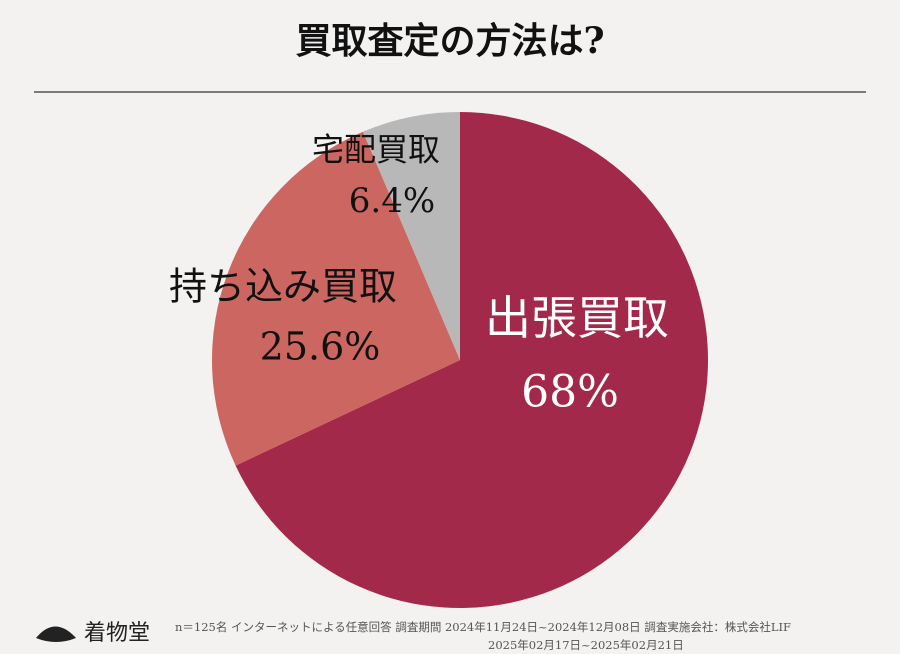 The image size is (900, 654). I want to click on logo: 着物堂, so click(93, 633).